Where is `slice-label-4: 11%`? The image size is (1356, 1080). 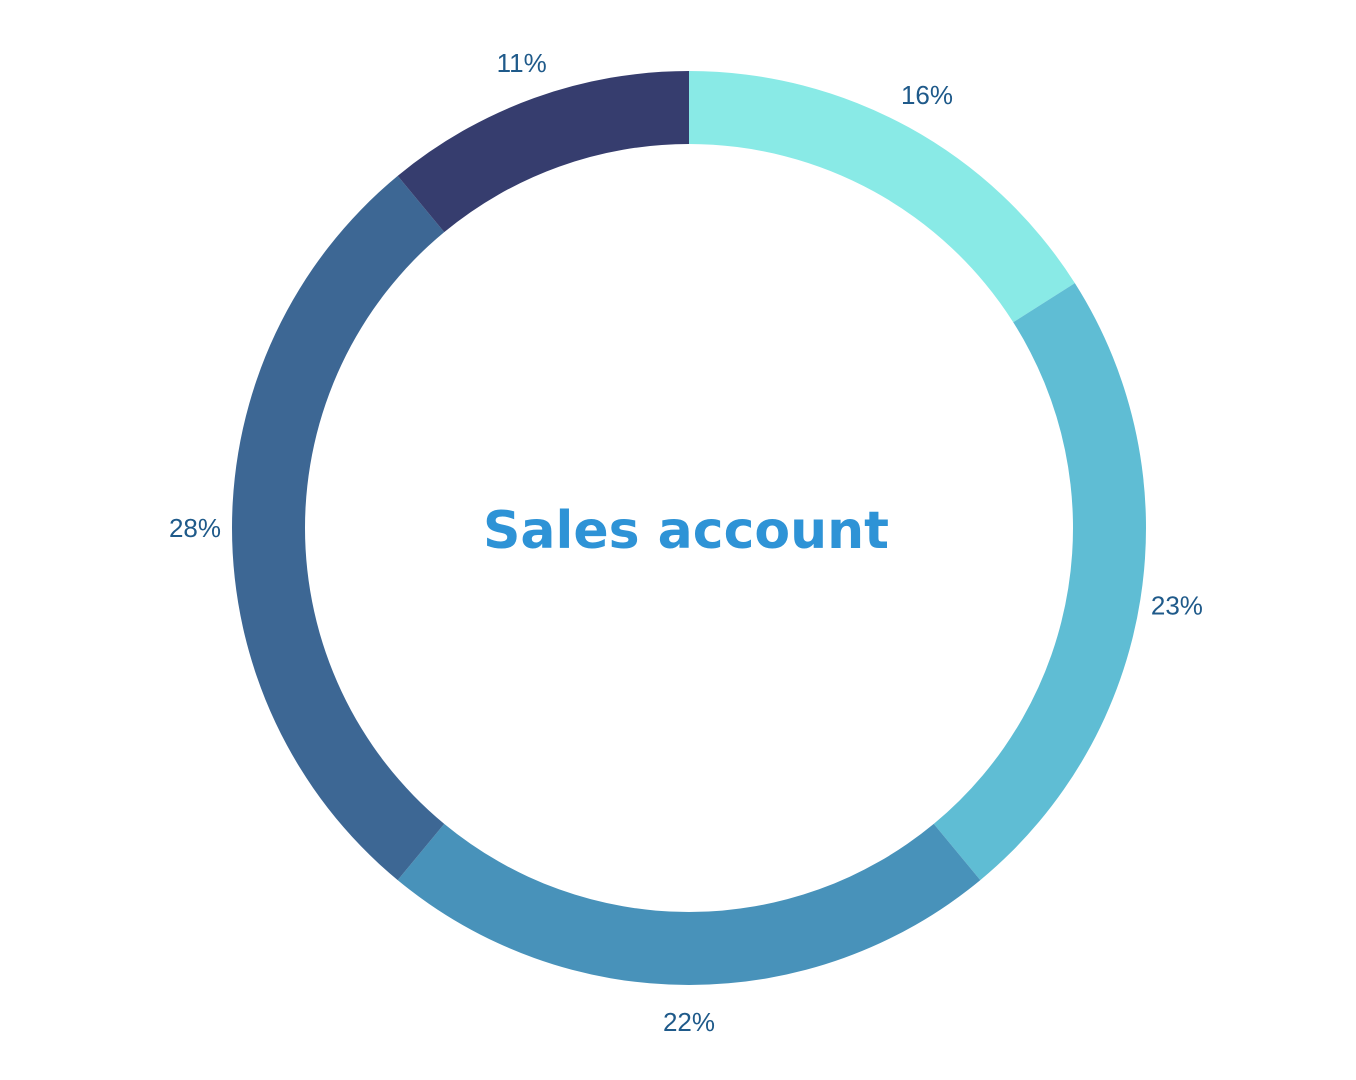 slice-label-4: 11% is located at coordinates (522, 63).